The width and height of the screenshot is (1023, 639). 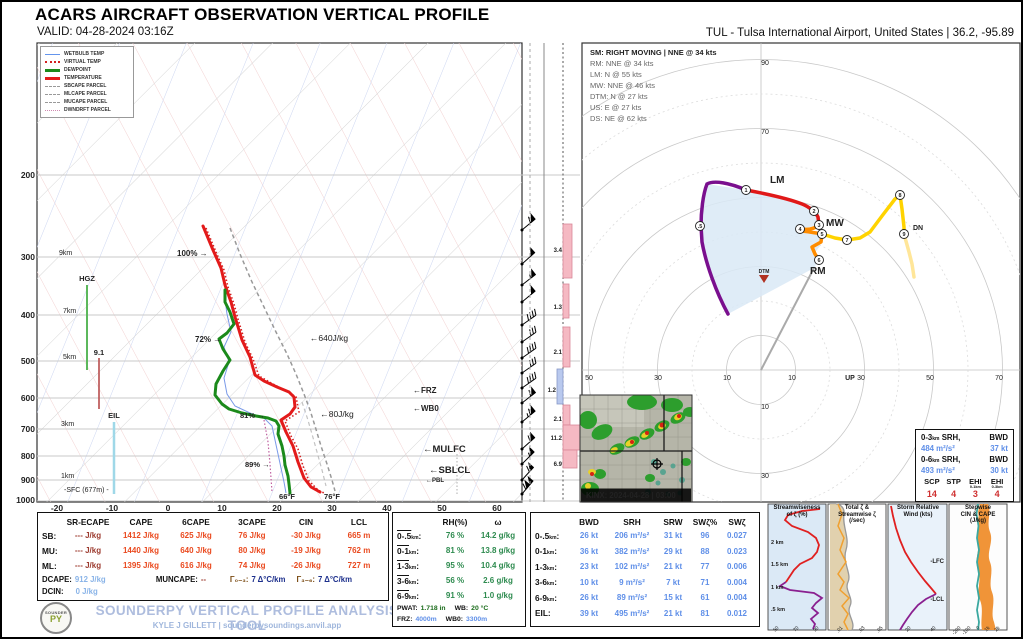 I want to click on table-row: 3-6km: 10 kt 9 m²/s² 7 kt 71 0.004, so click(x=641, y=582).